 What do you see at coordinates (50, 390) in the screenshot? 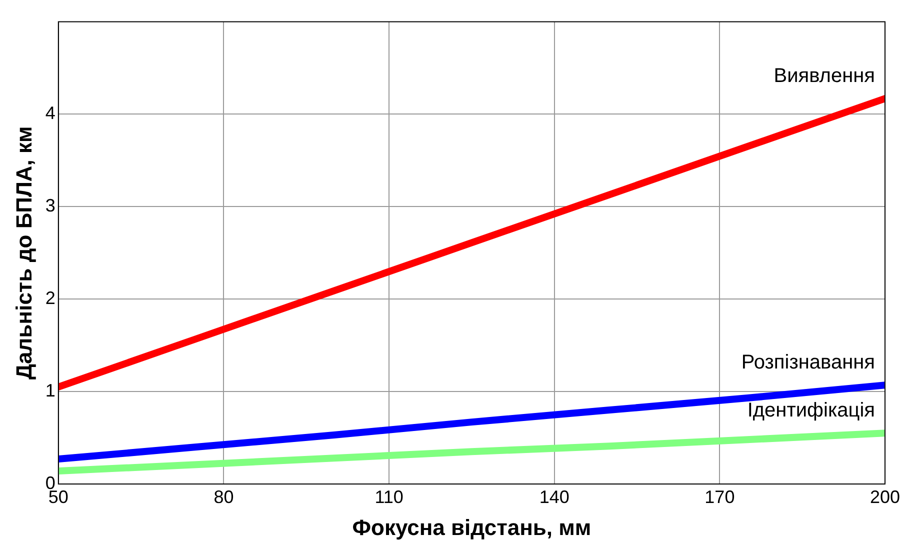
I see `y-tick-label: 1` at bounding box center [50, 390].